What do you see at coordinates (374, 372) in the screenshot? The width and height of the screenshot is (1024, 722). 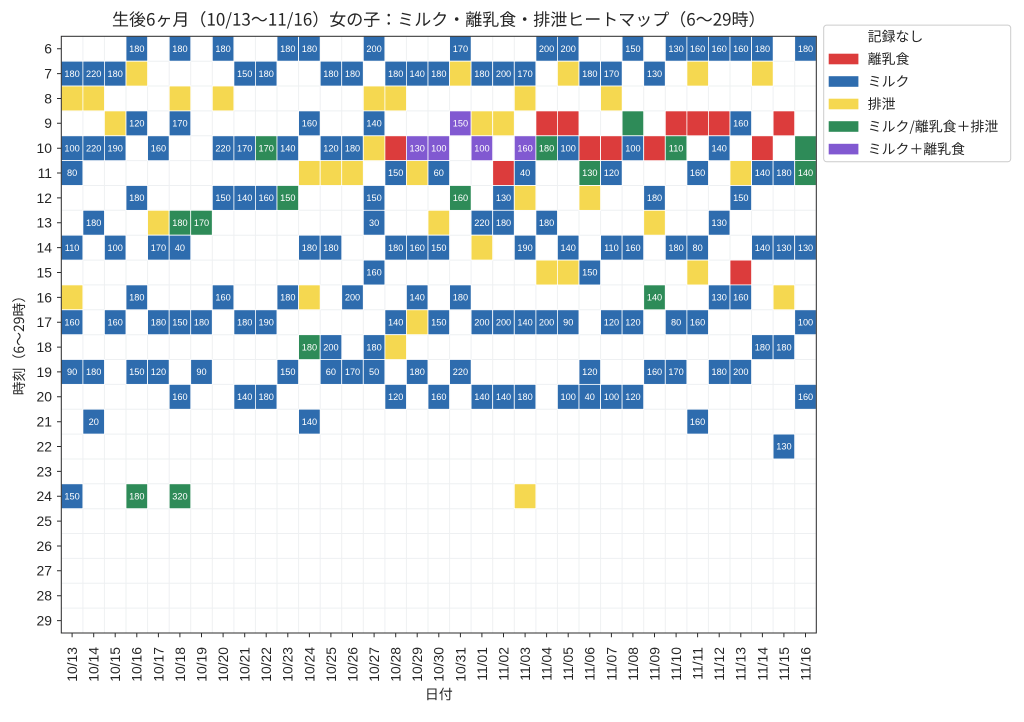 I see `svg-text: 50` at bounding box center [374, 372].